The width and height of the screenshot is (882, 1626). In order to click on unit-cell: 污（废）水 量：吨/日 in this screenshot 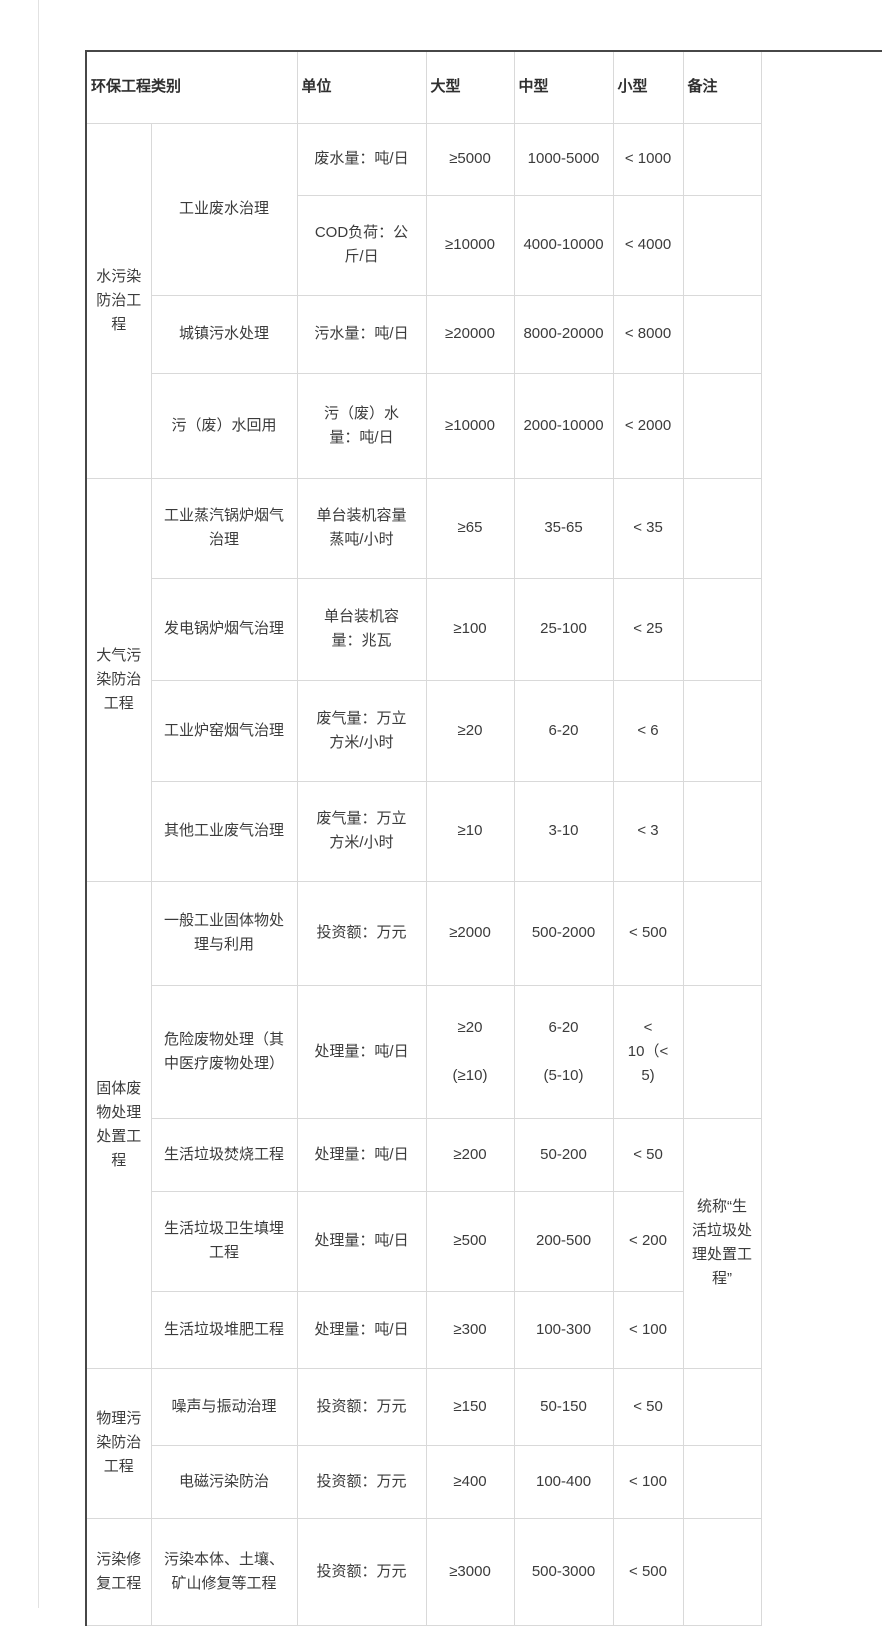, I will do `click(361, 425)`.